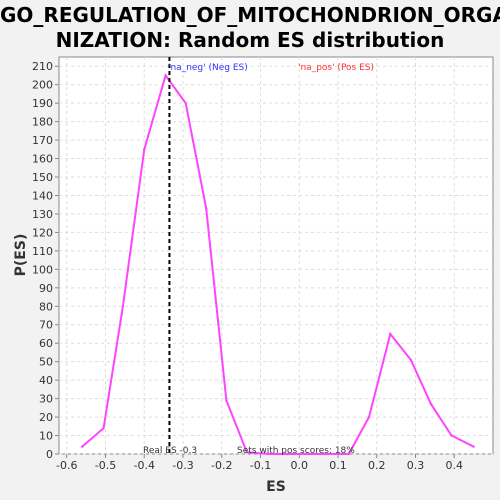 This screenshot has height=500, width=500. What do you see at coordinates (66, 465) in the screenshot?
I see `x-tick-label: -0.6` at bounding box center [66, 465].